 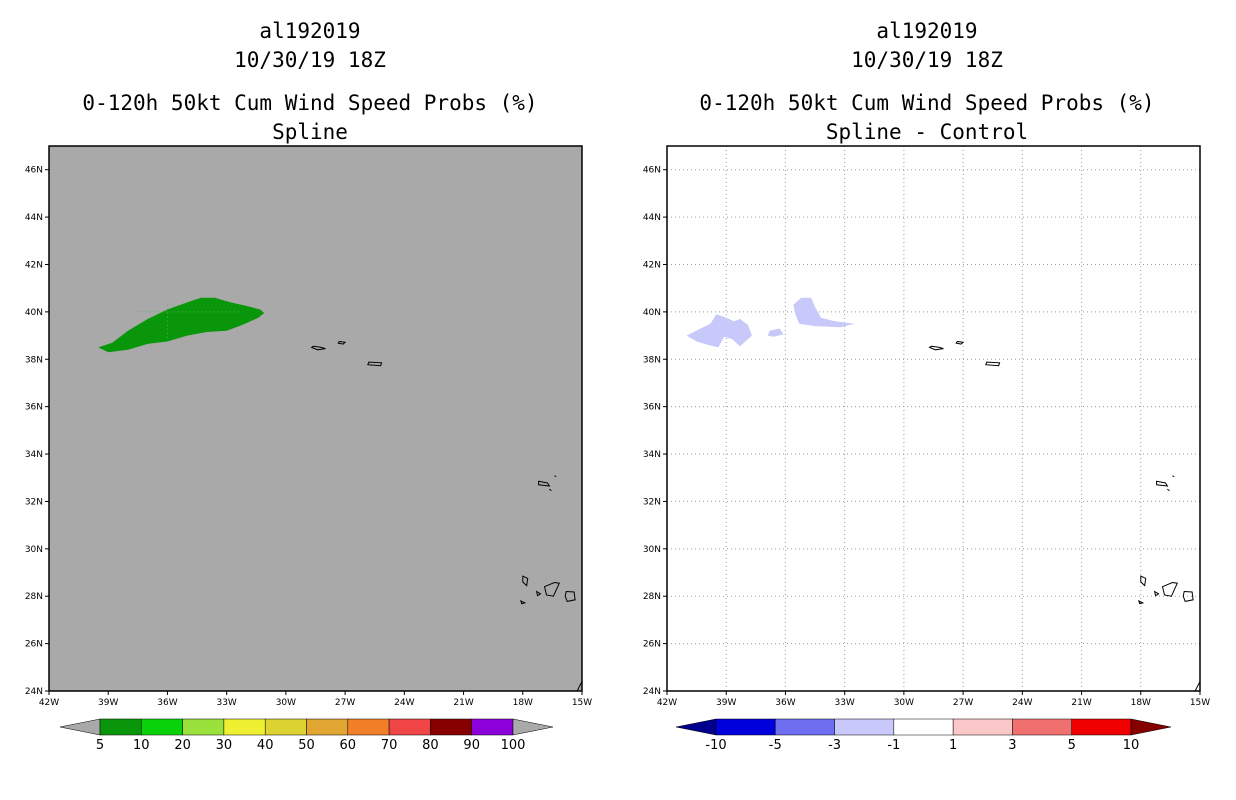 What do you see at coordinates (927, 132) in the screenshot?
I see `right-chart-subtitle: Spline - Control` at bounding box center [927, 132].